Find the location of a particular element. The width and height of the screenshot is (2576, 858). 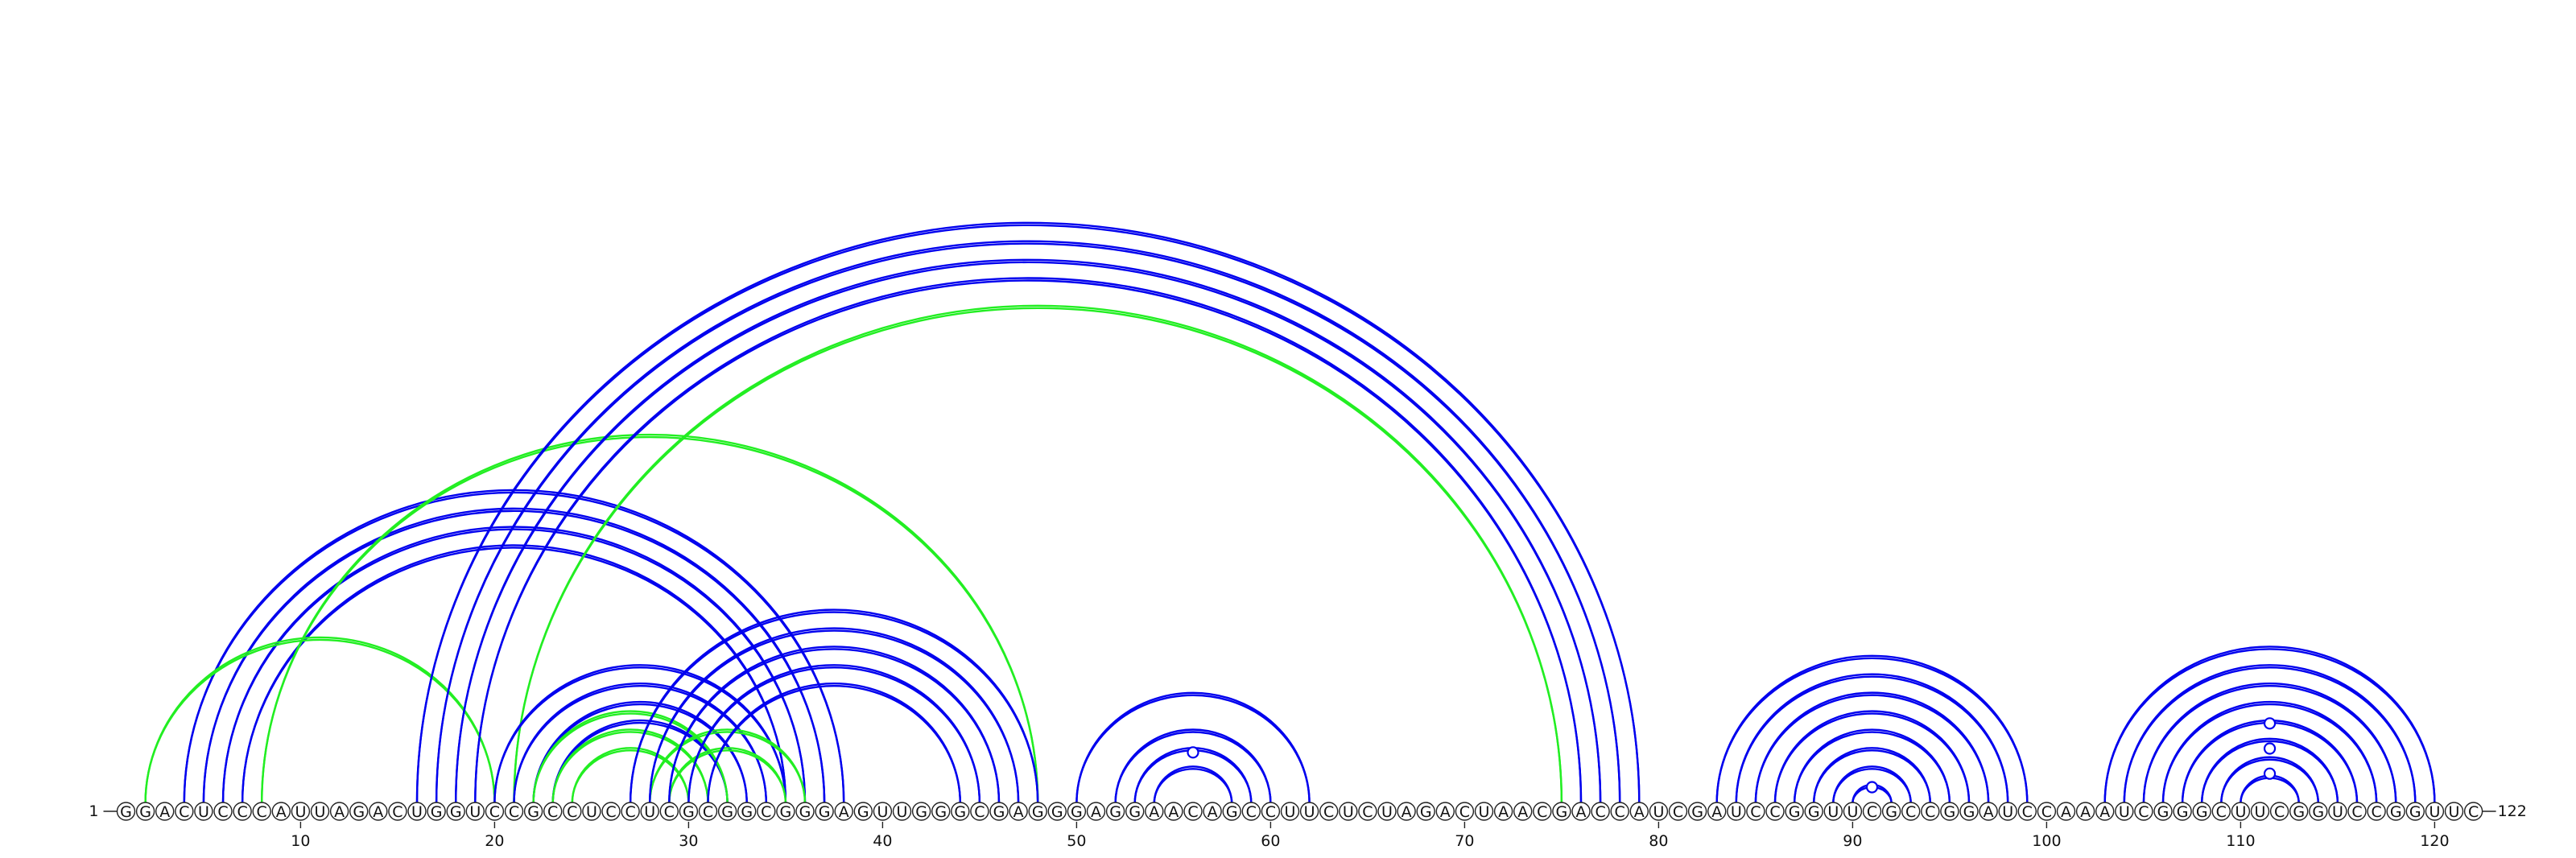

start-position-label: 1 is located at coordinates (93, 811).